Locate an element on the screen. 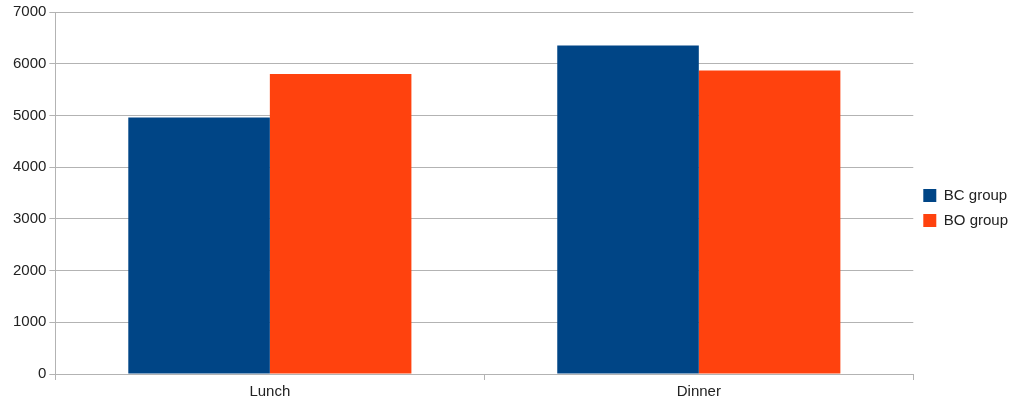  y-tick-label: 3000 is located at coordinates (29, 217).